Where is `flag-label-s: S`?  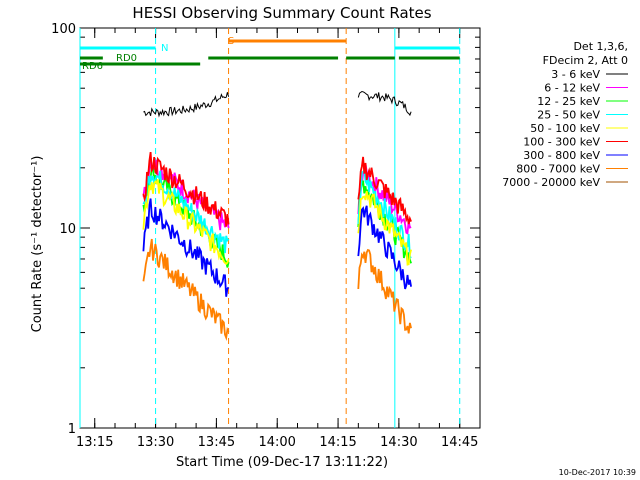 flag-label-s: S is located at coordinates (231, 41).